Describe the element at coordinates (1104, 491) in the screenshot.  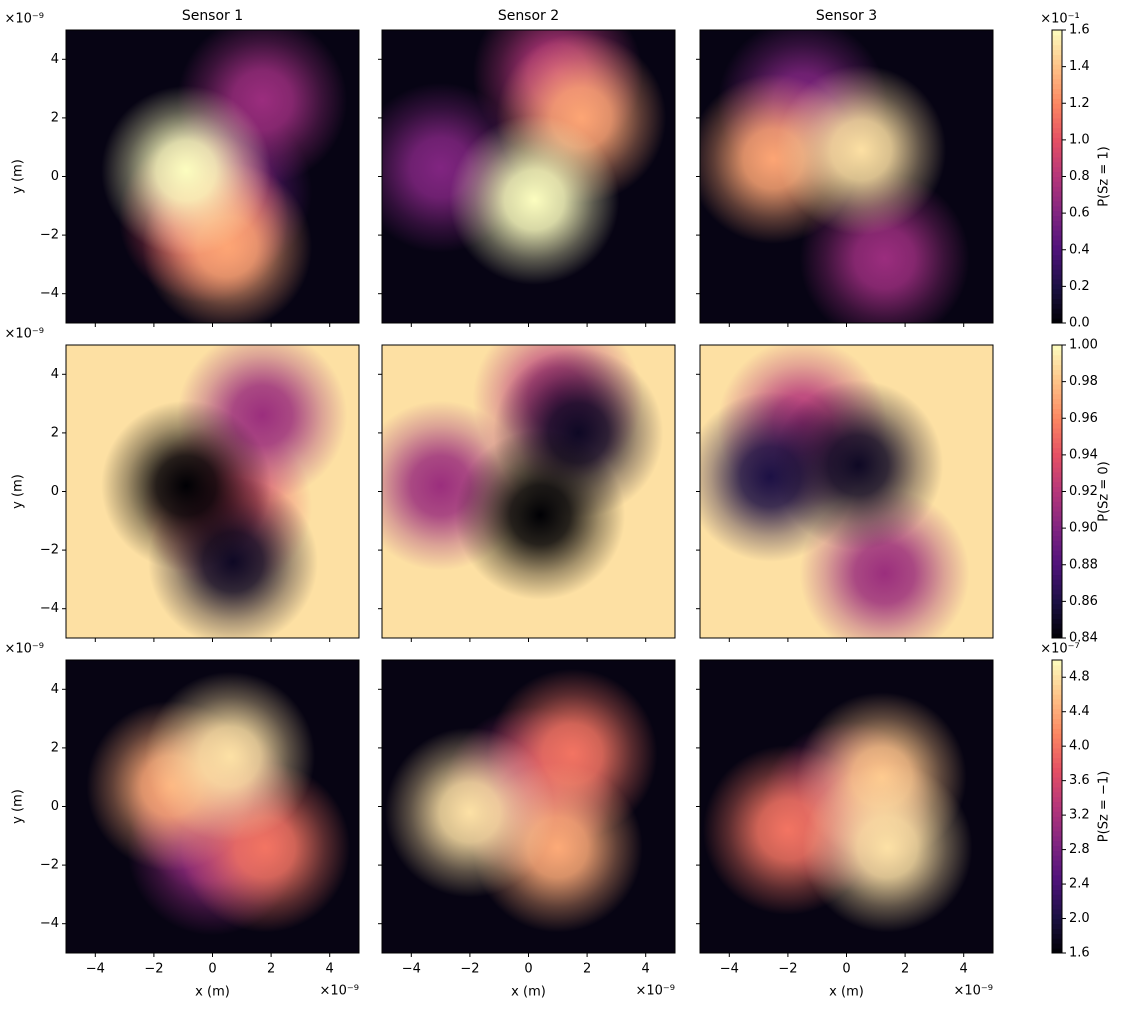
I see `colorbar-label: P(Sz = 0)` at that location.